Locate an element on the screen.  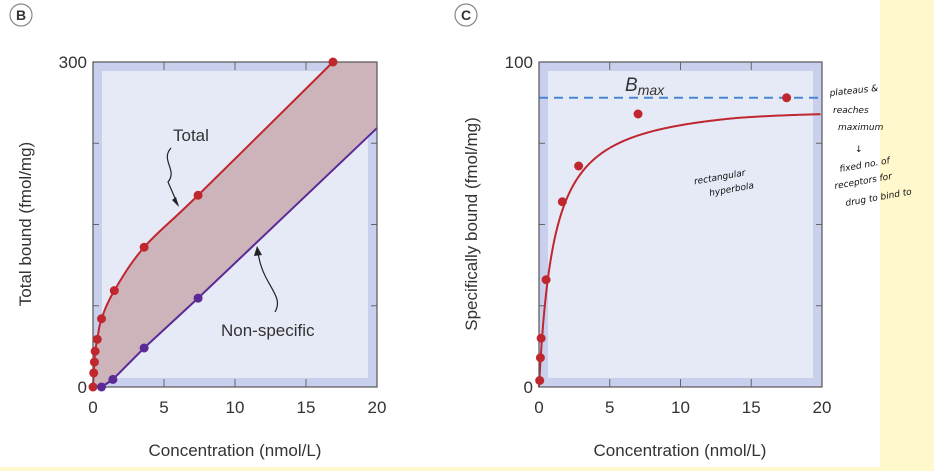
total-arrowhead is located at coordinates (175, 202).